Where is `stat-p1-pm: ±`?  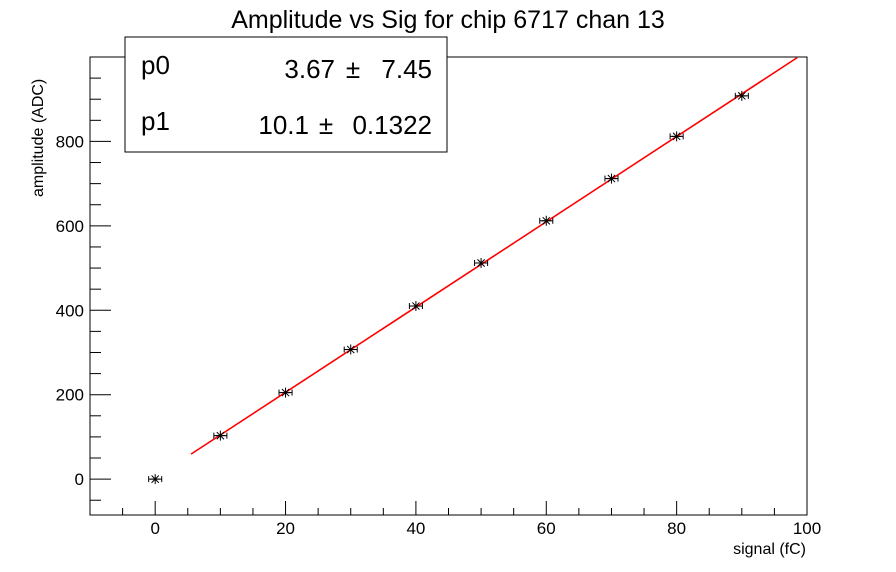
stat-p1-pm: ± is located at coordinates (326, 125).